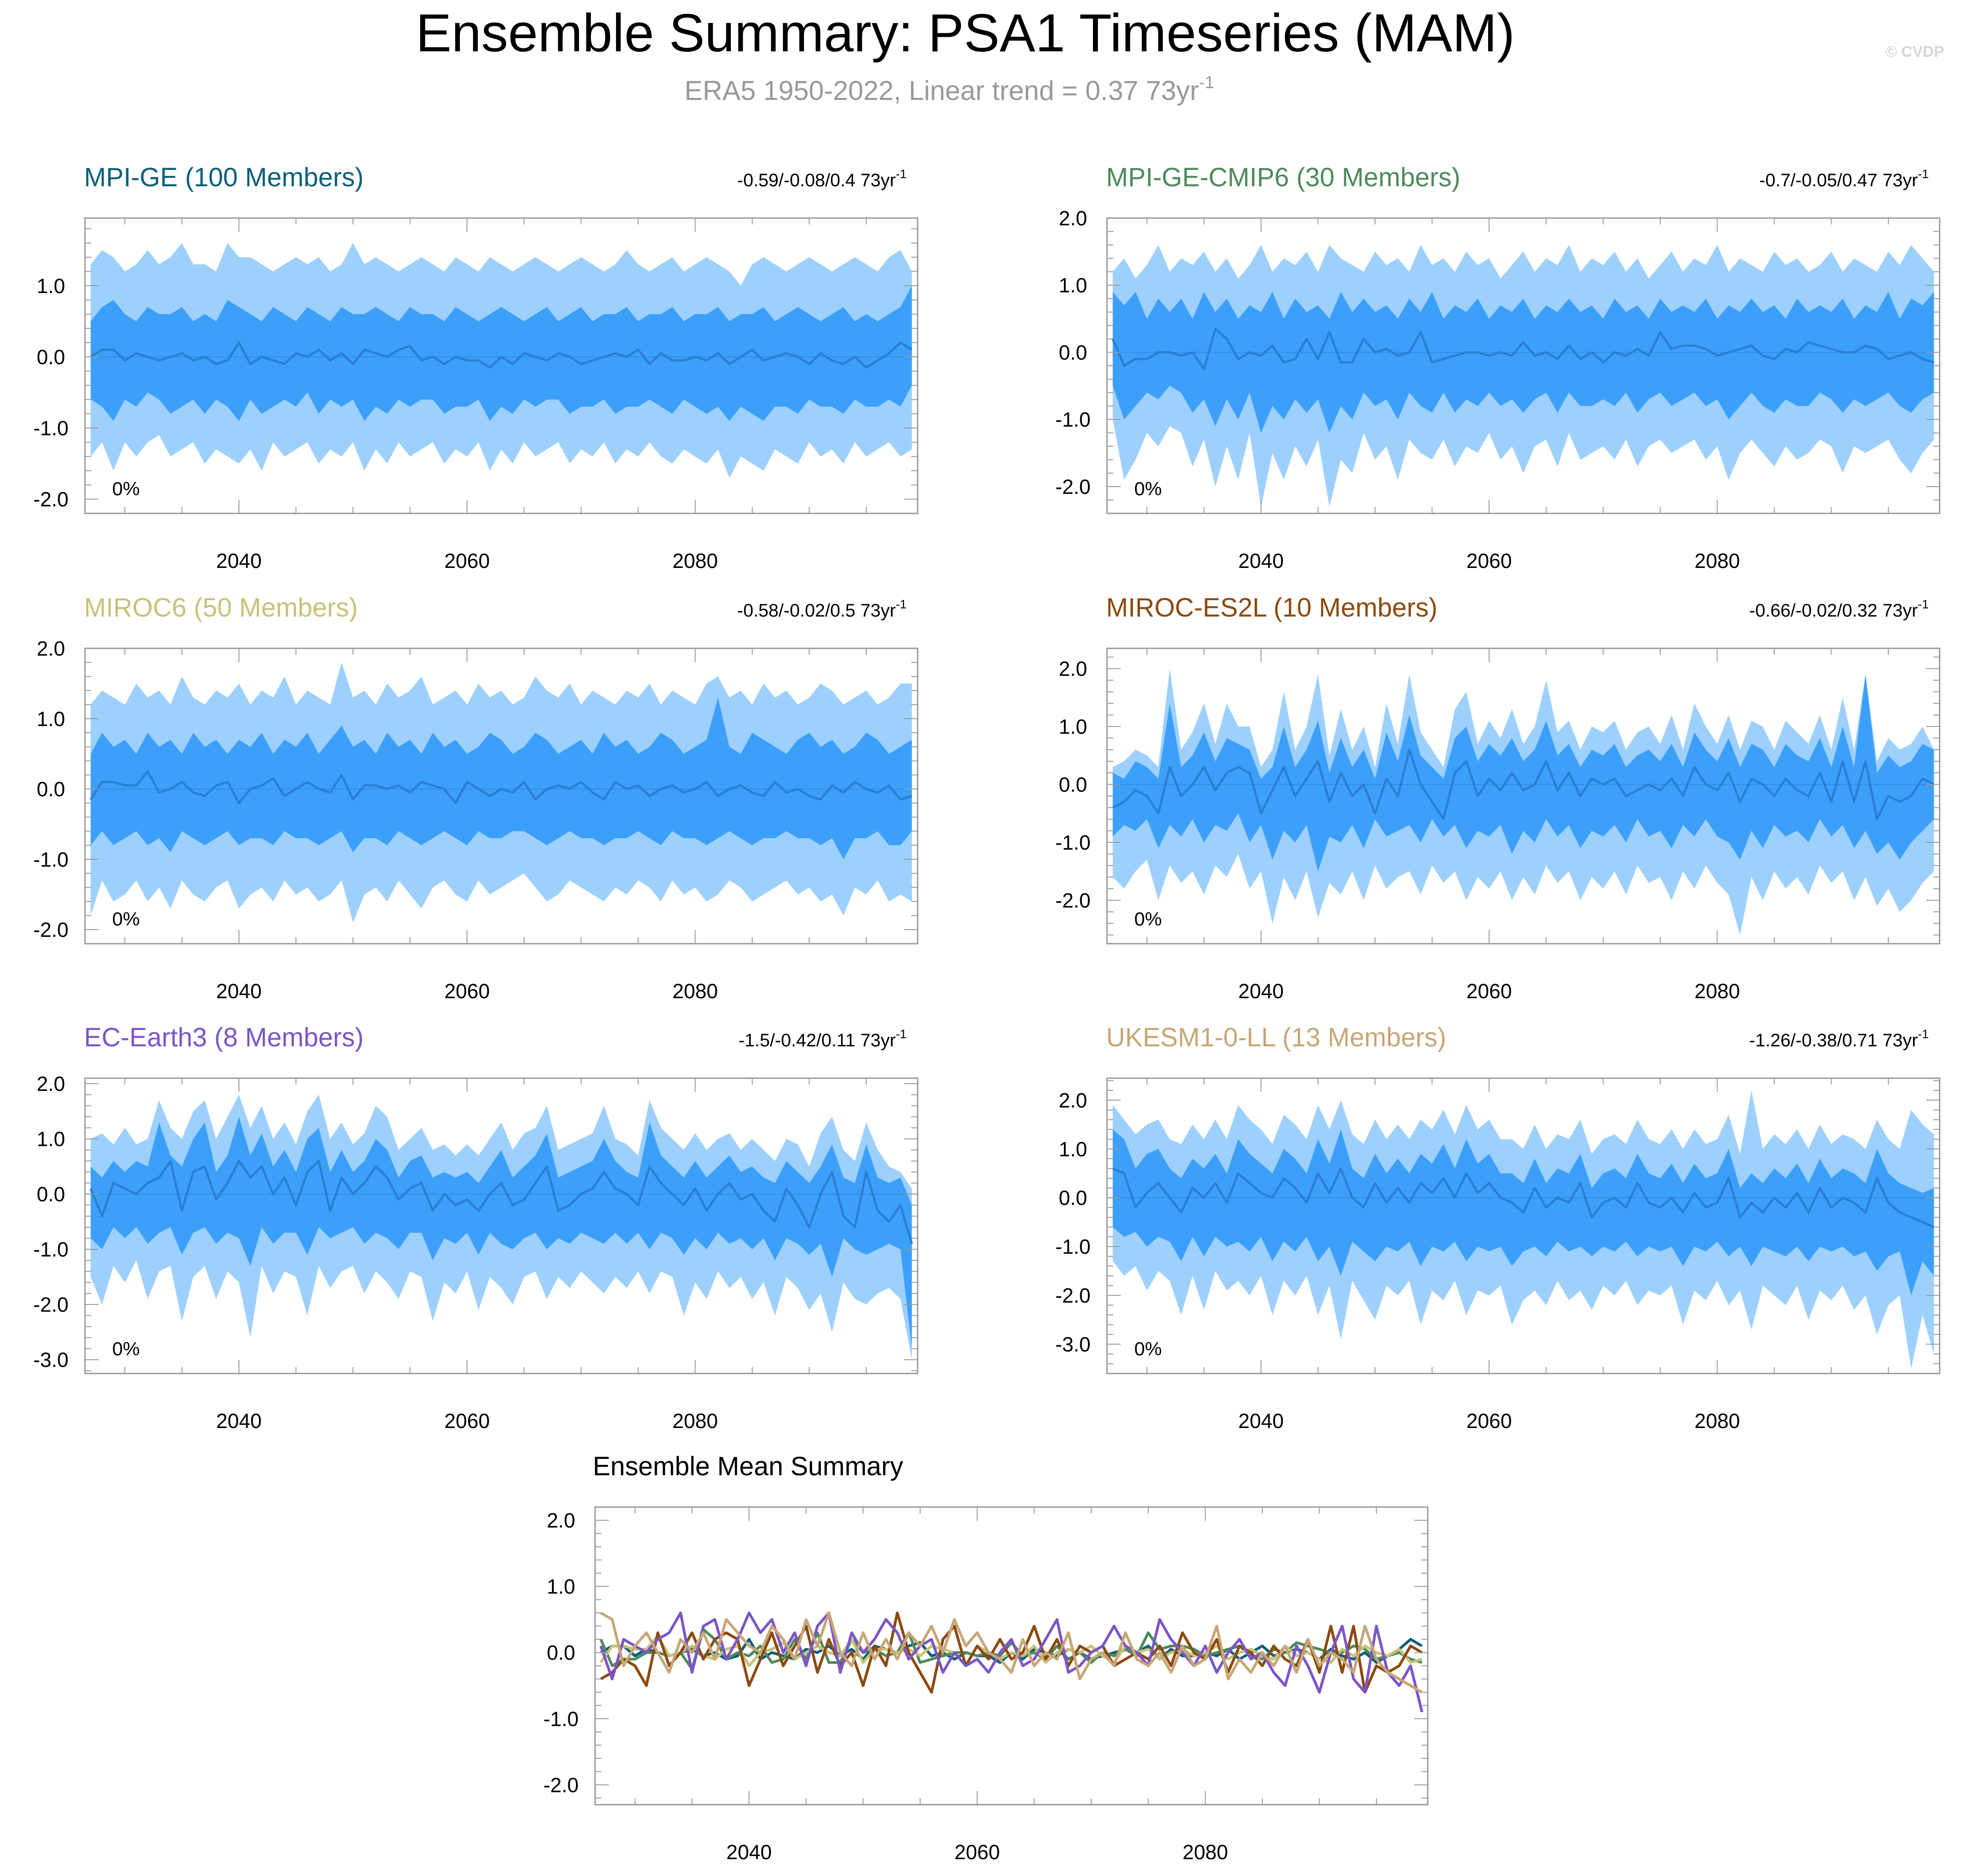  I want to click on watermark: © CVDP, so click(1915, 52).